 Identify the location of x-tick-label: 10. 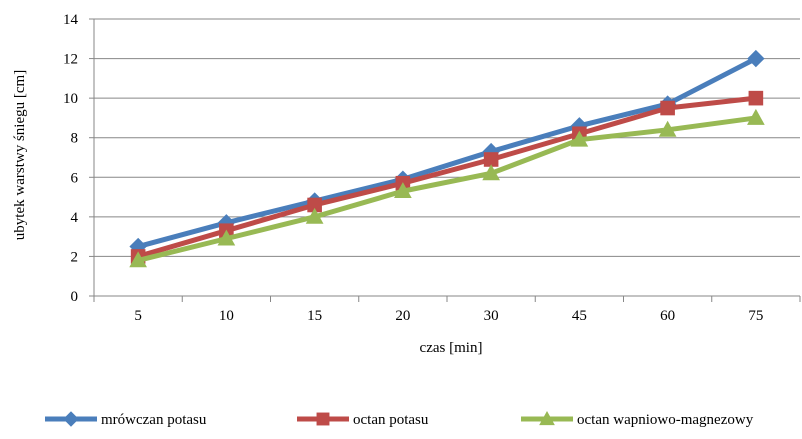
(226, 316).